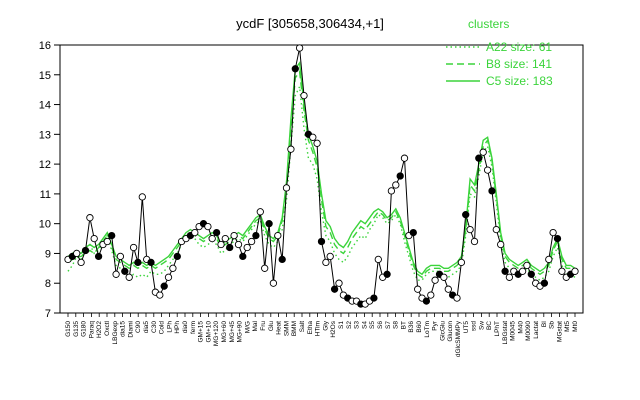  Describe the element at coordinates (372, 325) in the screenshot. I see `x-tick-label: S5` at that location.